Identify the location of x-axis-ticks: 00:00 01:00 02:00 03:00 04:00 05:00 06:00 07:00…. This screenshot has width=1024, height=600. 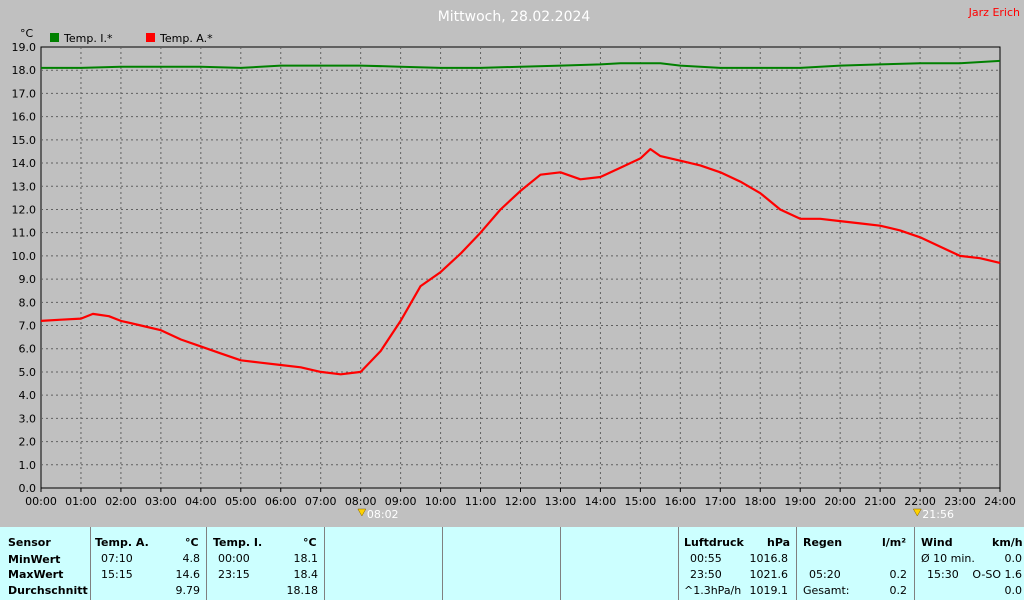
(520, 498).